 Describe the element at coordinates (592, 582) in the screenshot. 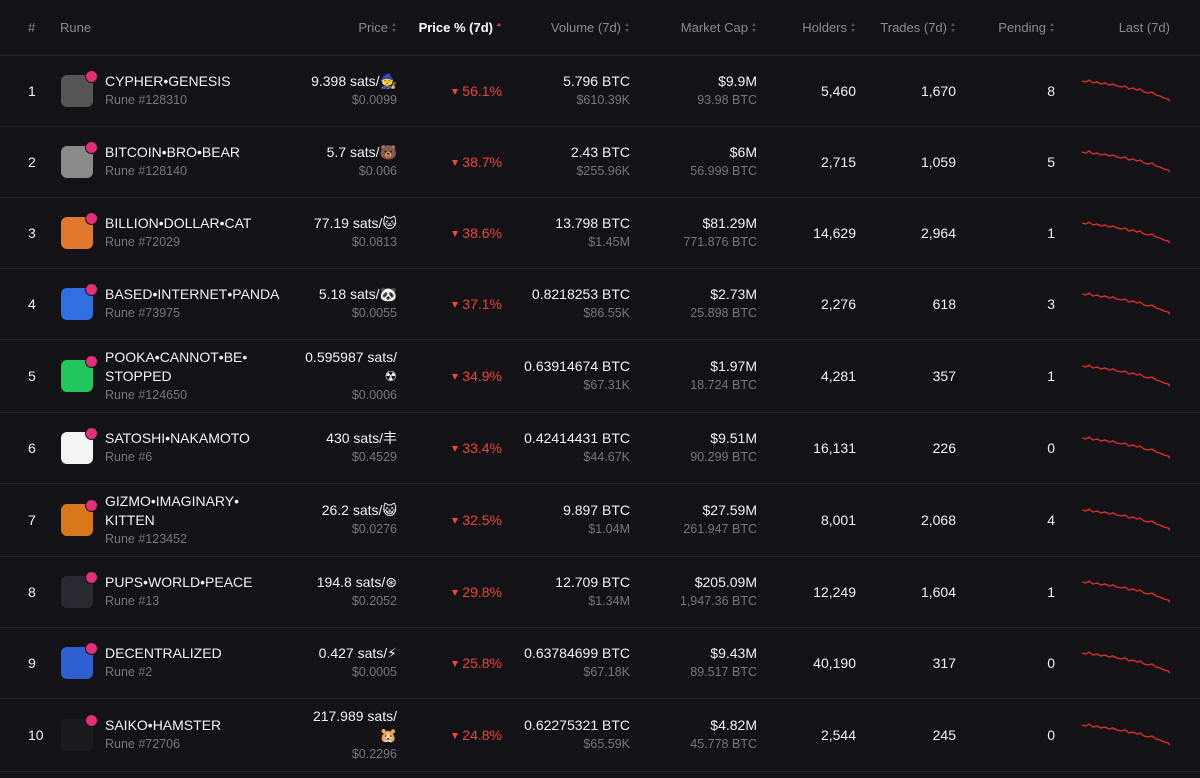

I see `volume-btc: 12.709 BTC` at that location.